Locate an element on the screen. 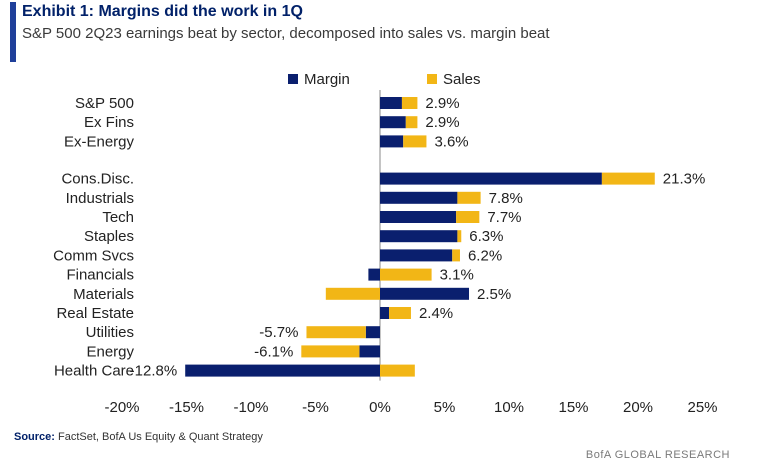 The image size is (758, 470). category-label: Comm Svcs is located at coordinates (93, 255).